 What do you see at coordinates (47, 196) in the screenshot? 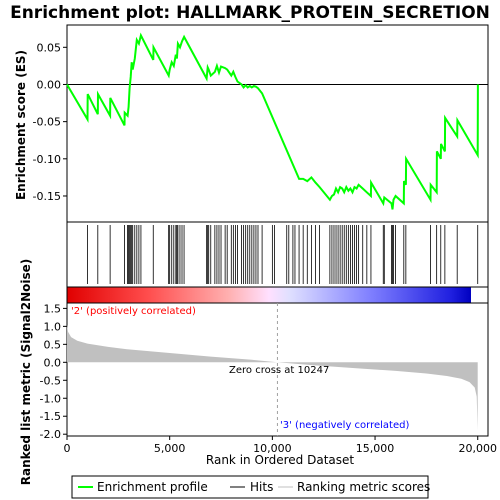
I see `es-y-tick-label: -0.15` at bounding box center [47, 196].